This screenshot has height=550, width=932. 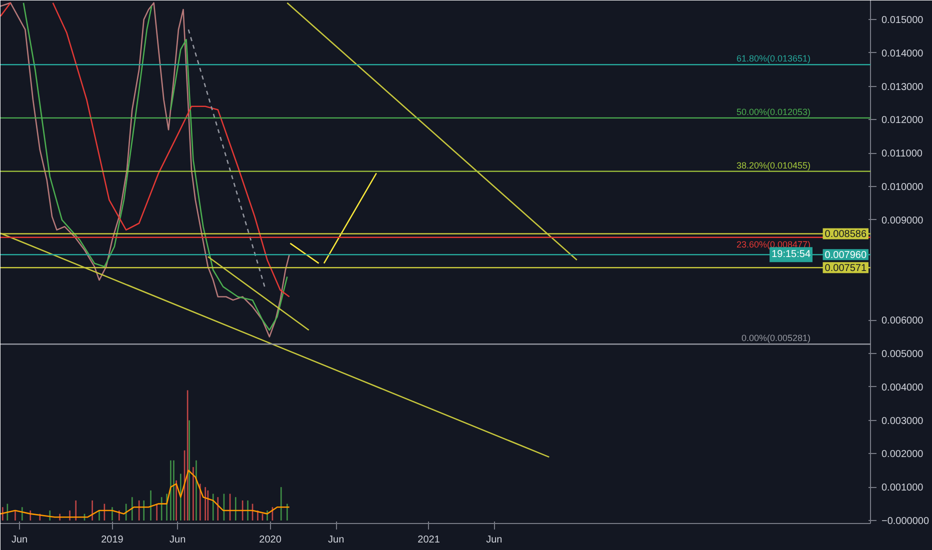 What do you see at coordinates (903, 188) in the screenshot?
I see `y-tick-label: 0.010000` at bounding box center [903, 188].